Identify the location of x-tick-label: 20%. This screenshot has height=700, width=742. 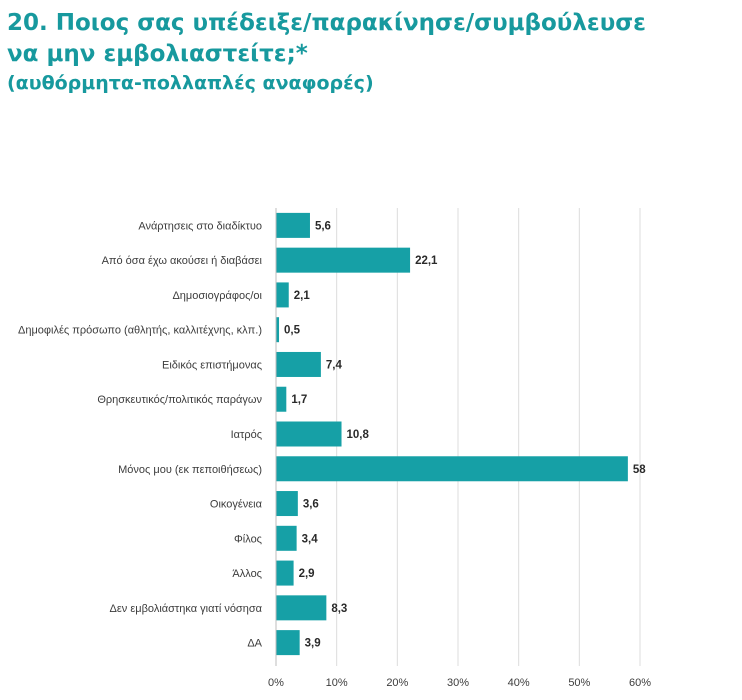
(397, 683).